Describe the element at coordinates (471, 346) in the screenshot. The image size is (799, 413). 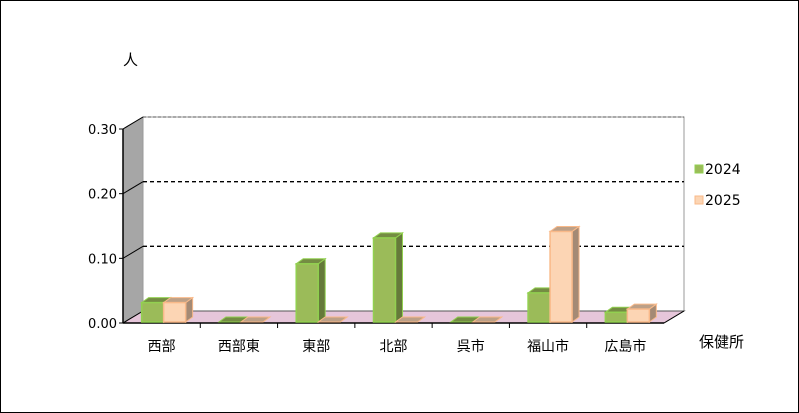
I see `x-tick-label: 呉市` at that location.